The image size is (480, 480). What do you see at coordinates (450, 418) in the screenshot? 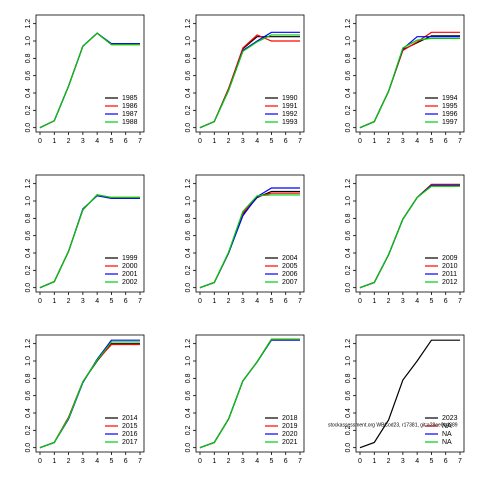
I see `legend-label: 2023` at bounding box center [450, 418].